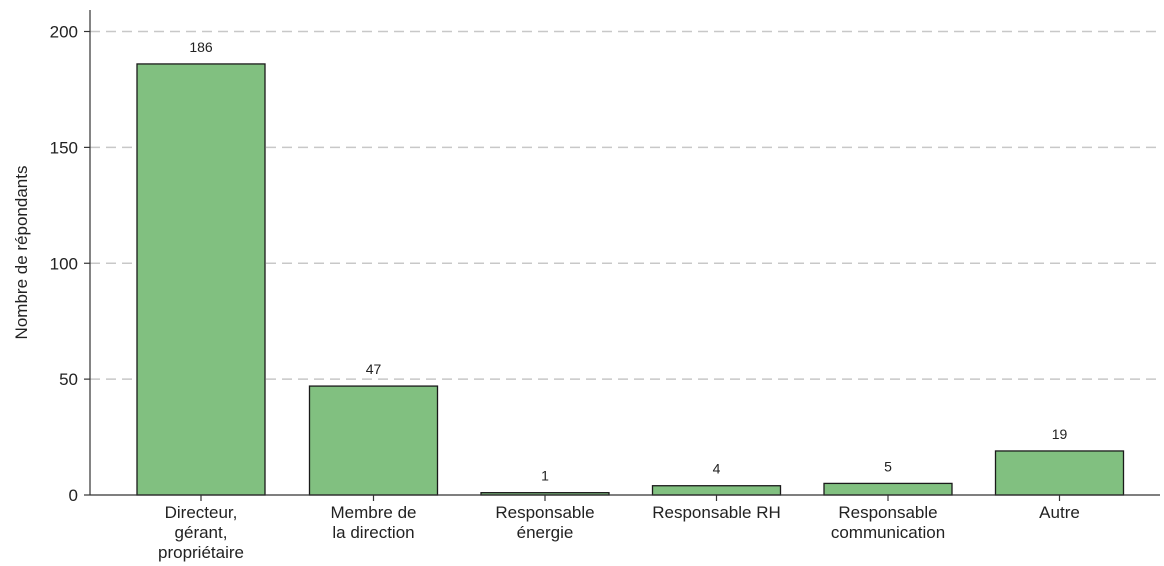 This screenshot has width=1164, height=566. I want to click on category-label: Autre, so click(1059, 512).